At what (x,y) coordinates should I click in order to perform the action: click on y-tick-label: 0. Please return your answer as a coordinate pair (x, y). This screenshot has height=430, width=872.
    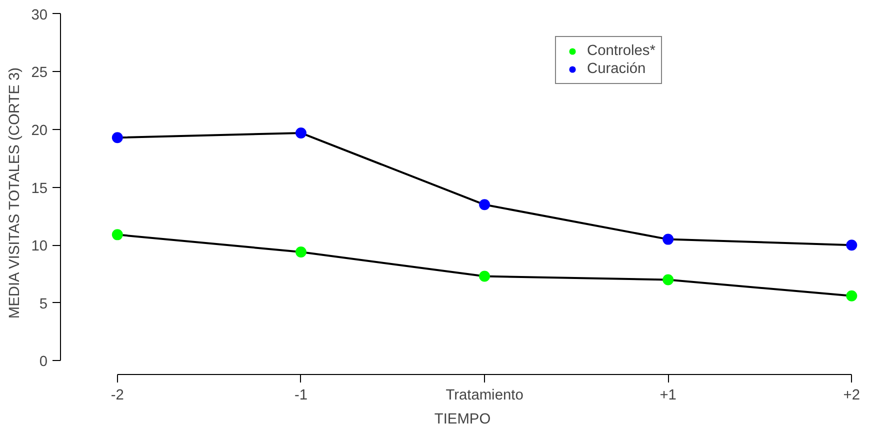
    Looking at the image, I should click on (43, 362).